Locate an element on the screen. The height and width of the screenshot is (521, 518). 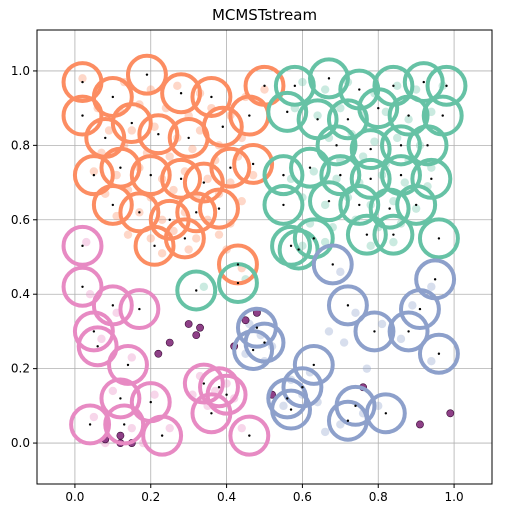
x-tick-label: 0.8 is located at coordinates (378, 497).